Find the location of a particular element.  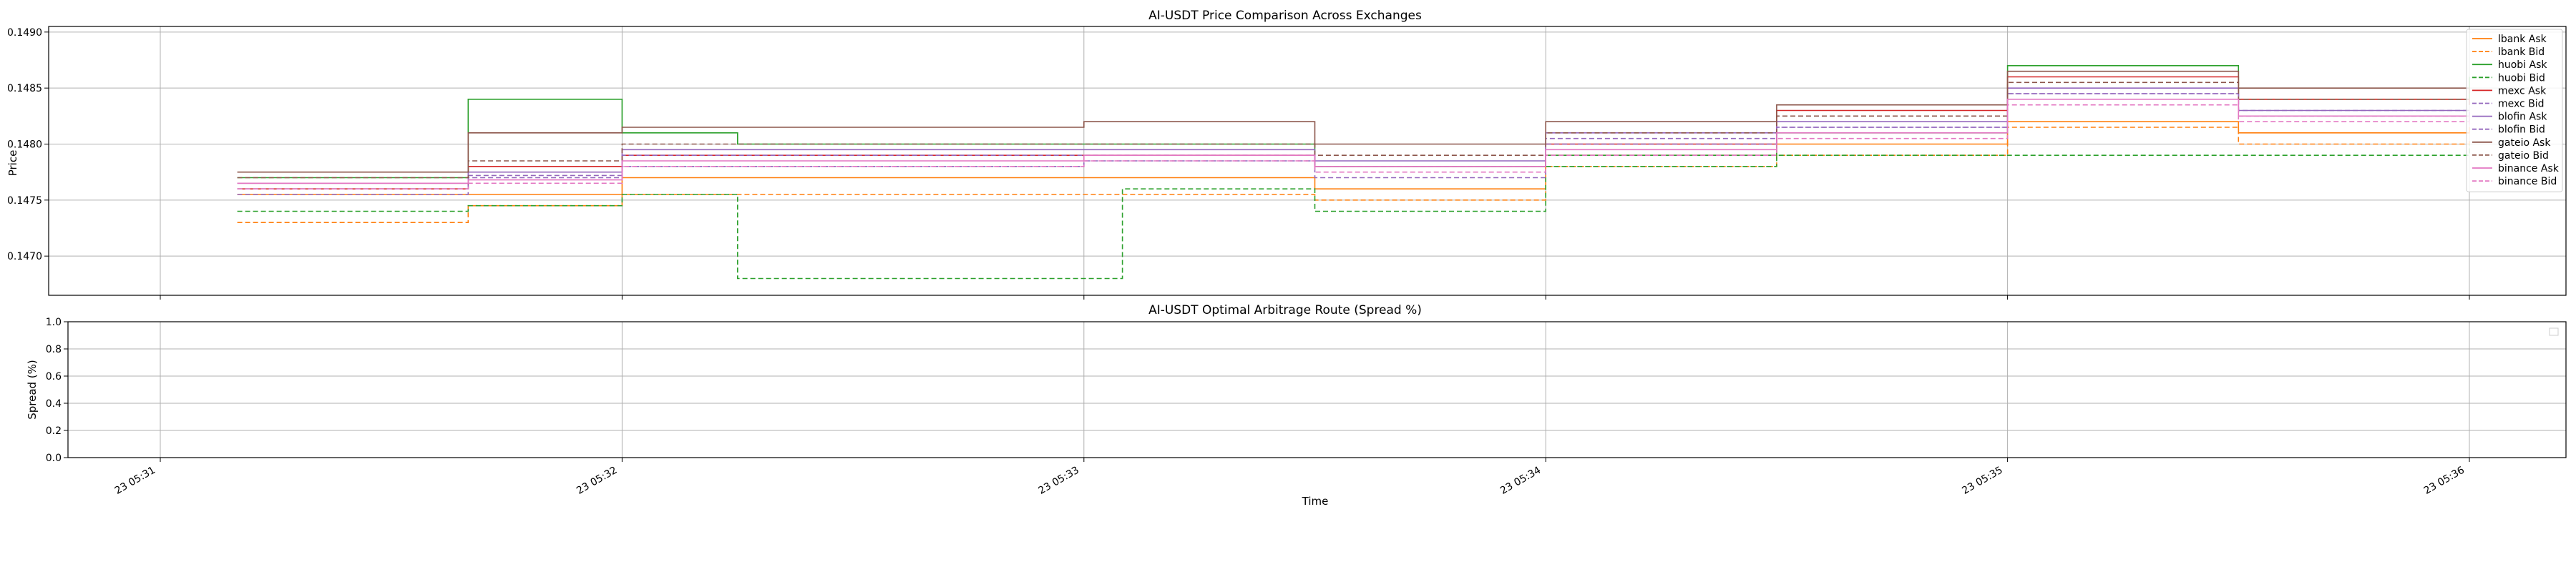

y-tick-label: 0.1480 is located at coordinates (24, 145).